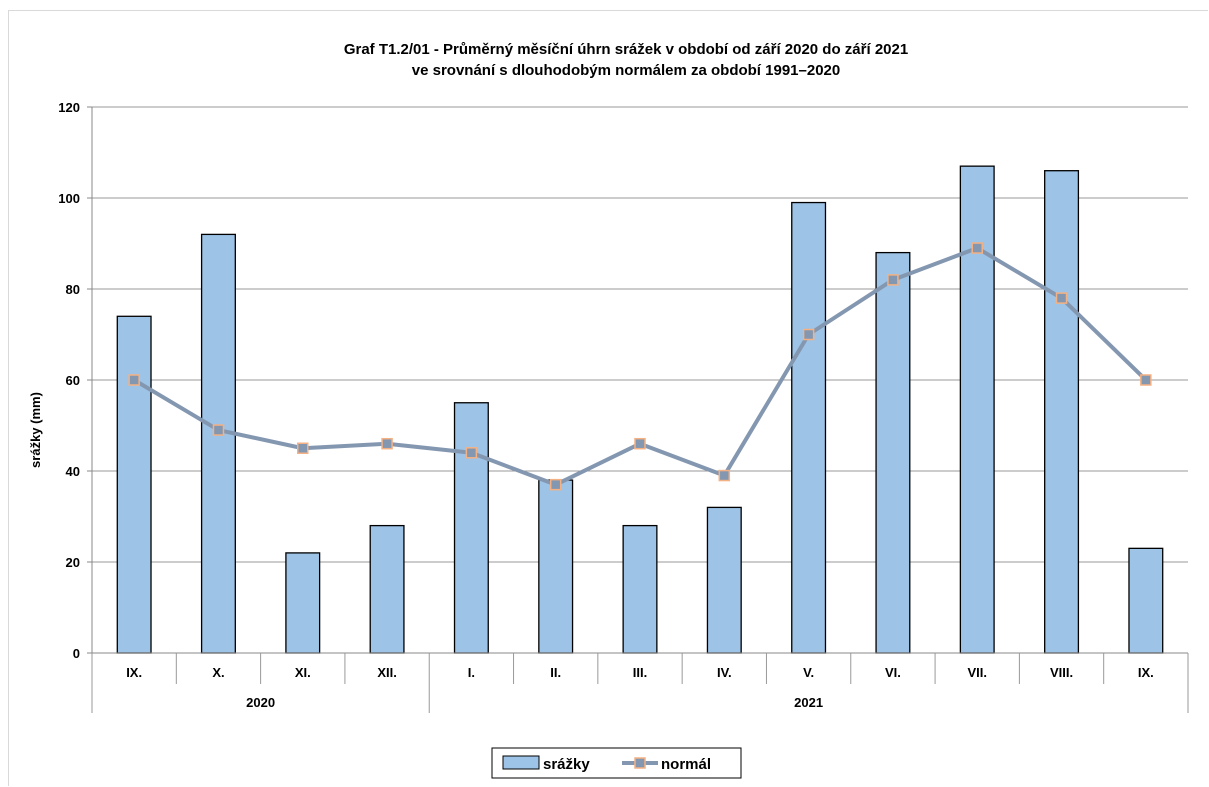 The height and width of the screenshot is (787, 1209). What do you see at coordinates (808, 702) in the screenshot?
I see `year-label: 2021` at bounding box center [808, 702].